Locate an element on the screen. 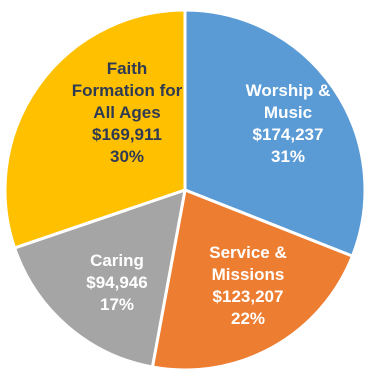 This screenshot has width=370, height=375. slice-value-label: $123,207 is located at coordinates (248, 296).